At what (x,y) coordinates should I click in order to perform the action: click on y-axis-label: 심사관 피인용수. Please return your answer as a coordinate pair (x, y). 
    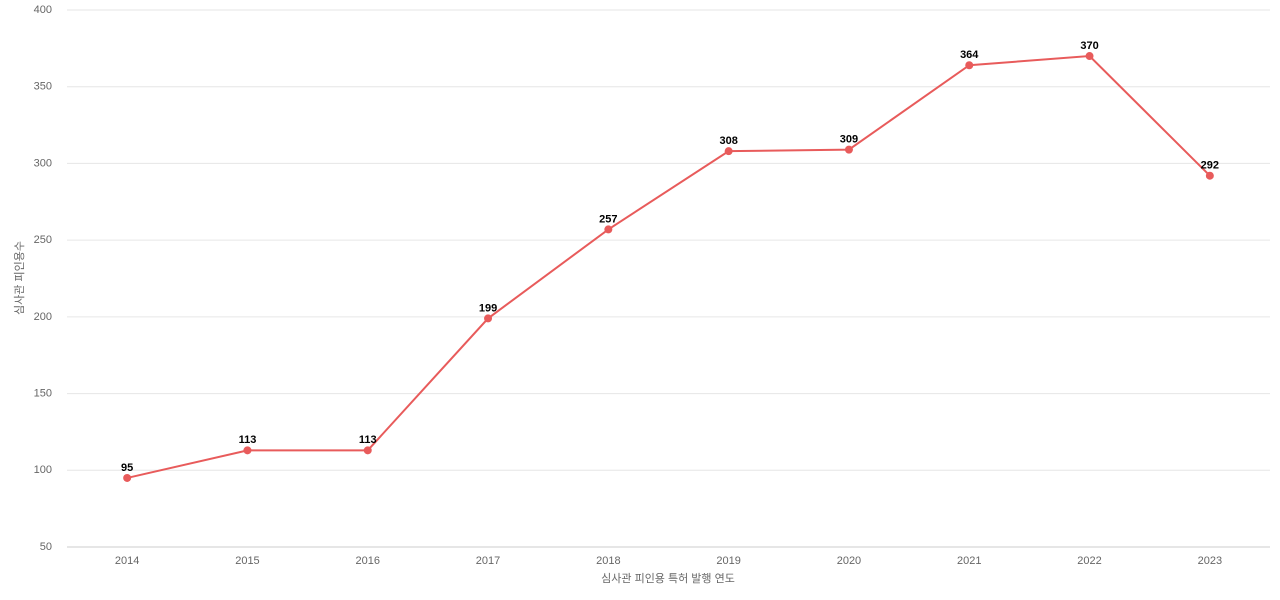
    Looking at the image, I should click on (19, 278).